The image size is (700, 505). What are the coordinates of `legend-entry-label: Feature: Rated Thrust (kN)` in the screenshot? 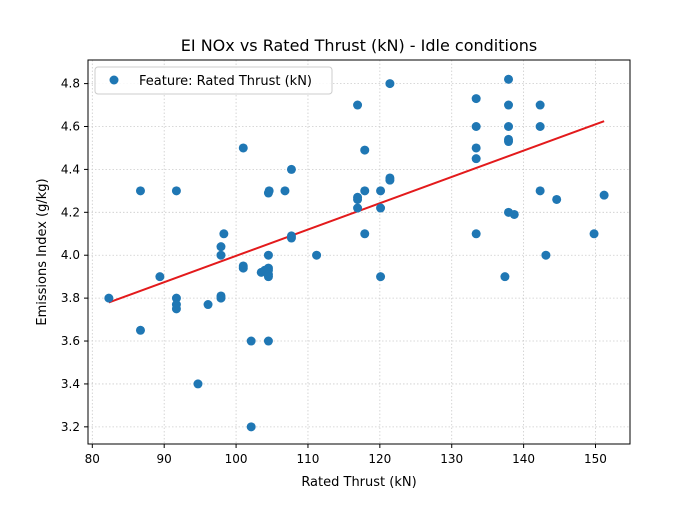 It's located at (225, 81).